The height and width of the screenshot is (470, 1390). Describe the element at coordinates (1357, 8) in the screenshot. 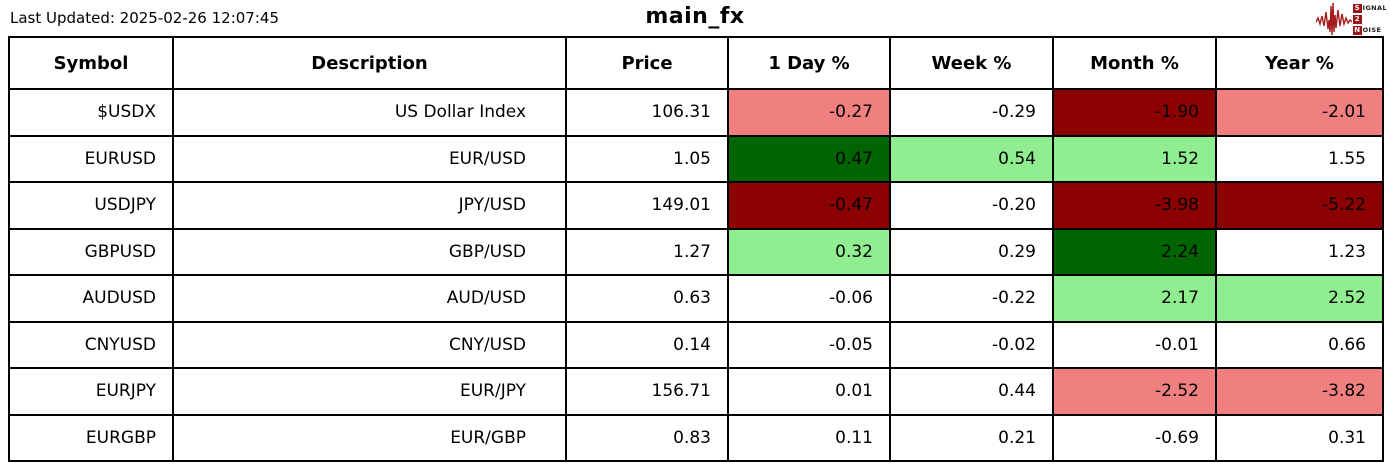

I see `logo-initial-s: S` at that location.